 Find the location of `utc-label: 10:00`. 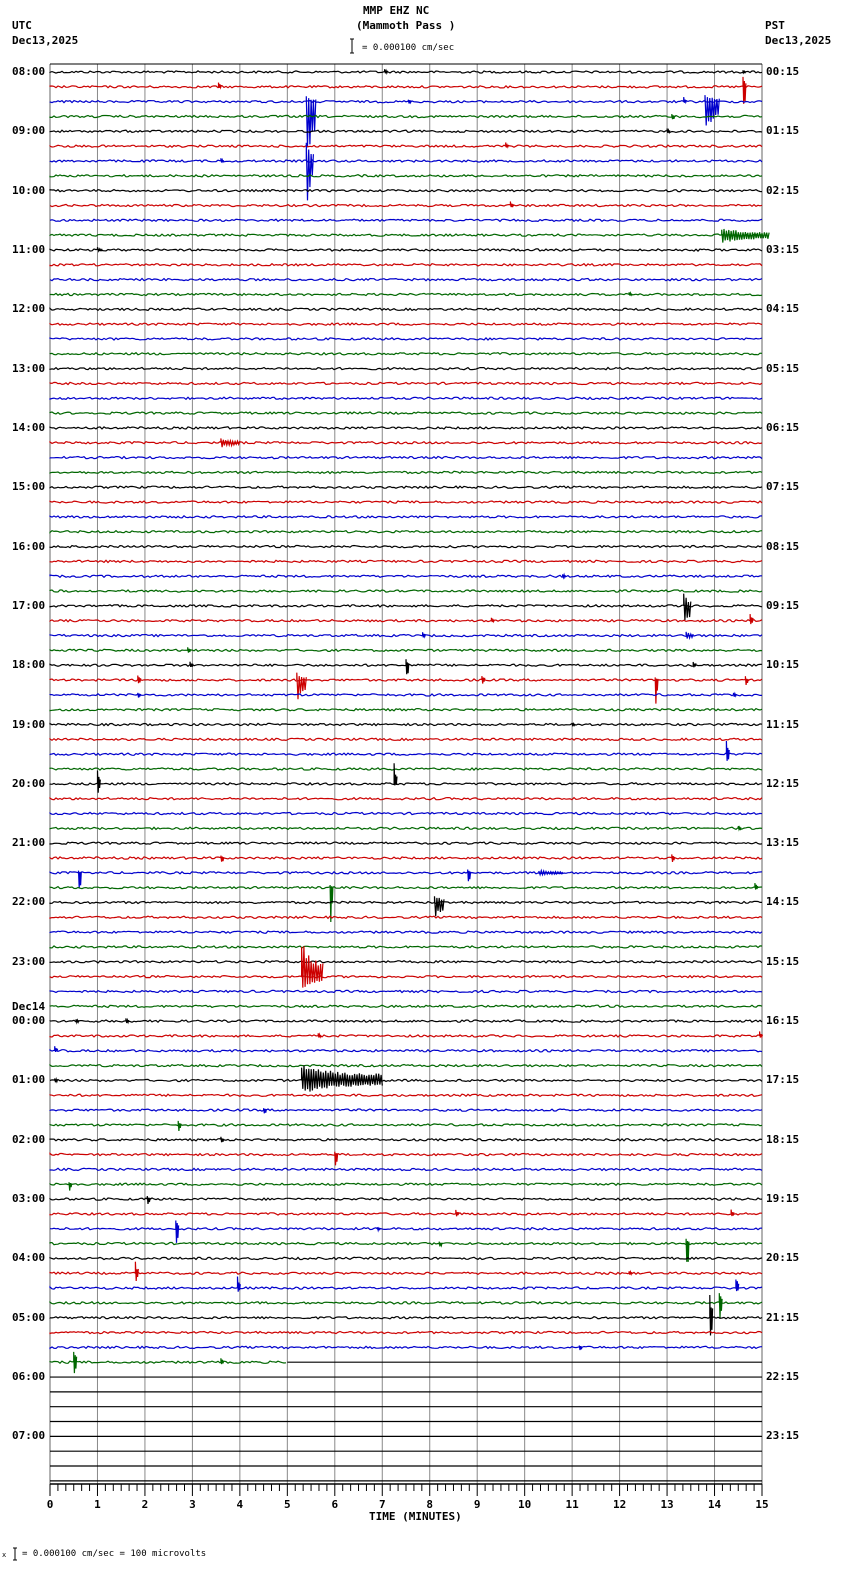

utc-label: 10:00 is located at coordinates (29, 190).